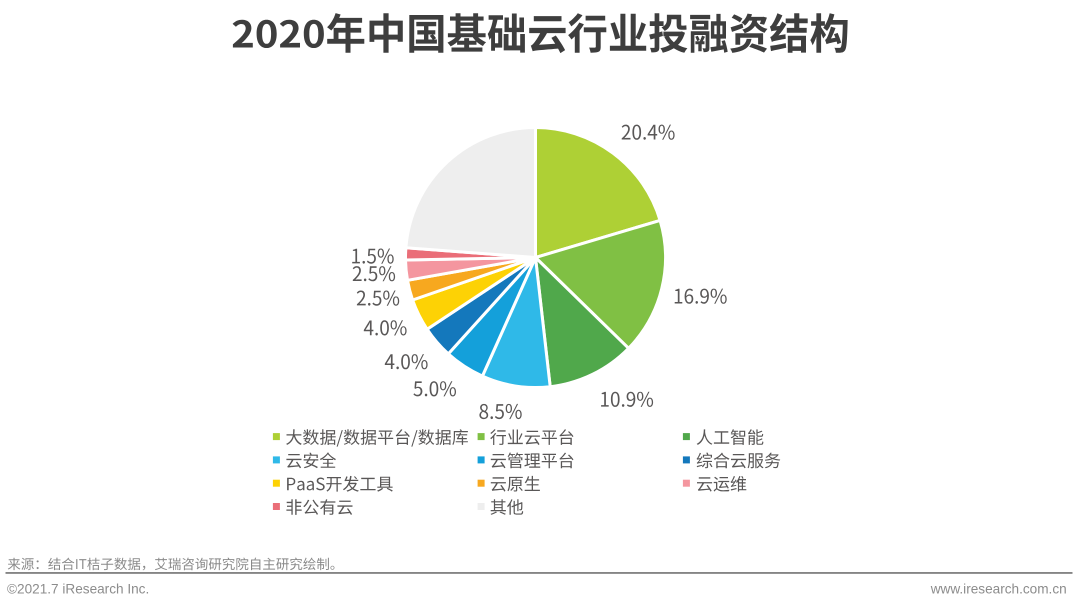 The image size is (1080, 609). I want to click on svg-text: ©2021.7 iResearch Inc., so click(78, 589).